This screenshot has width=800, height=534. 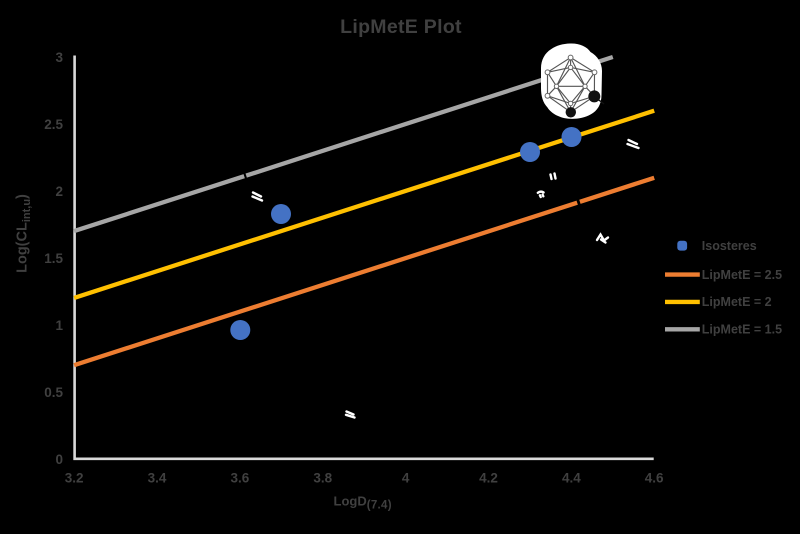 I want to click on svg-text: 2.5, so click(x=53, y=124).